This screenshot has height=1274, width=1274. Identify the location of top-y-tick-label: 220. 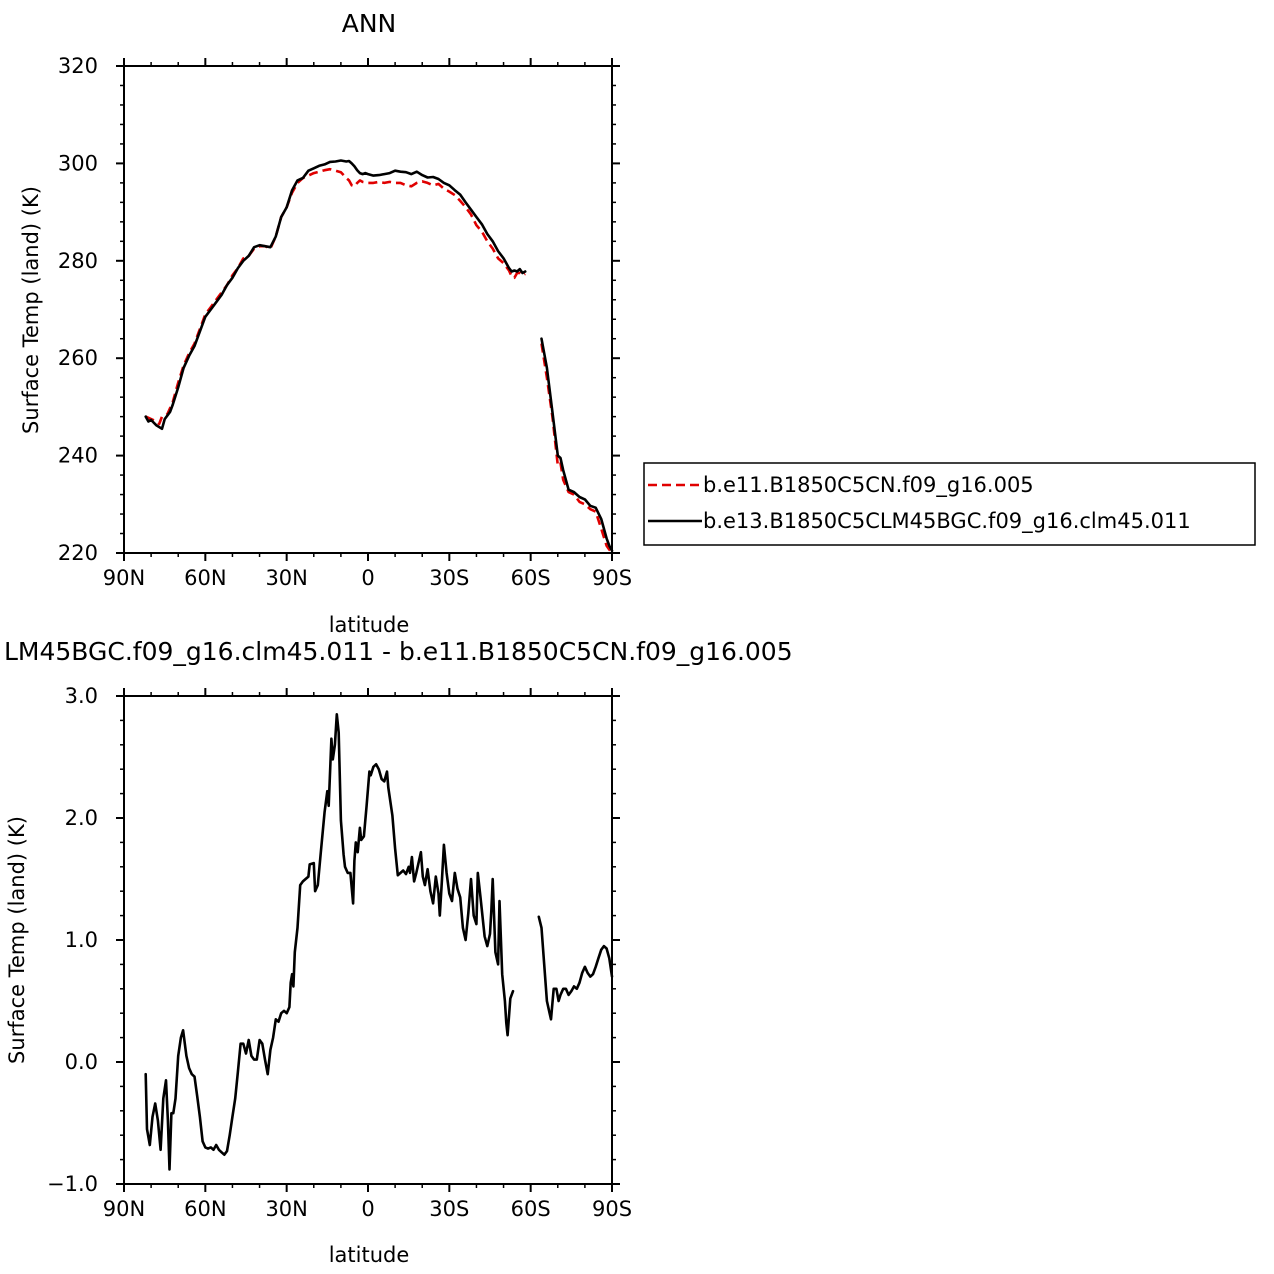
(78, 553).